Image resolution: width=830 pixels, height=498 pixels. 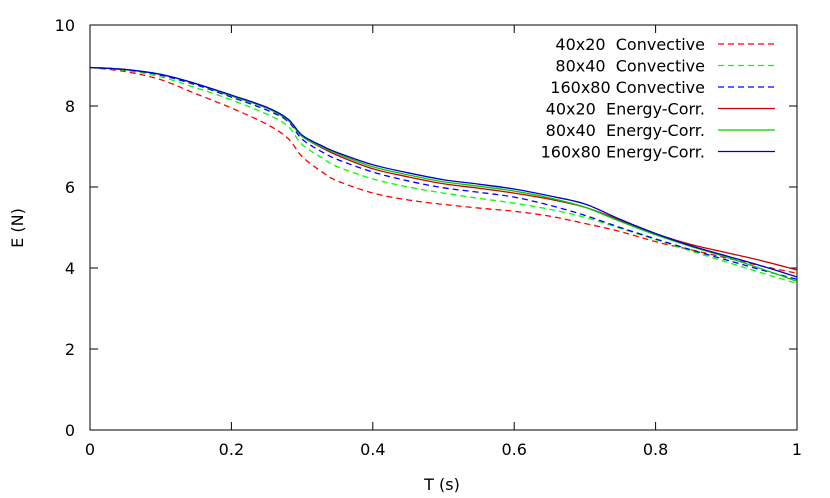 I want to click on legend-label: 40x20 Energy-Corr., so click(x=625, y=109).